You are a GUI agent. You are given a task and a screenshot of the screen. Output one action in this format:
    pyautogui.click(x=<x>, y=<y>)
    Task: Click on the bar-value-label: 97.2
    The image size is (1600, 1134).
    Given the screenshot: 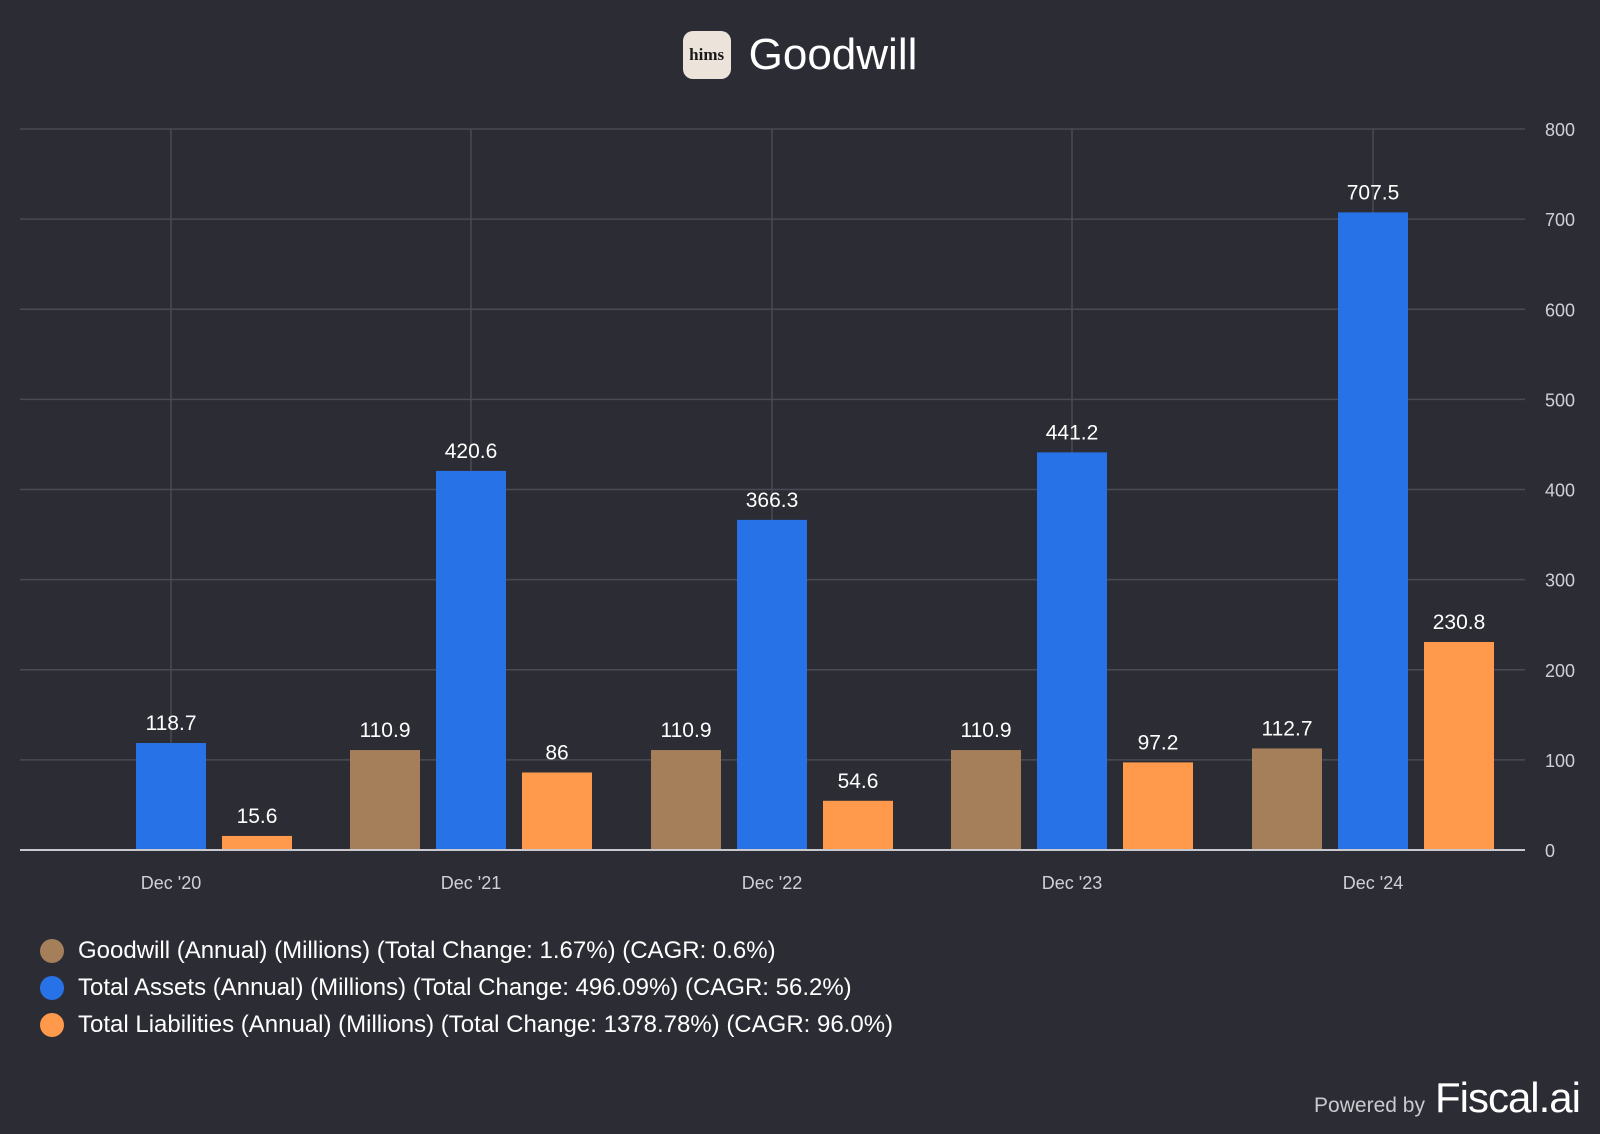 What is the action you would take?
    pyautogui.click(x=1158, y=742)
    